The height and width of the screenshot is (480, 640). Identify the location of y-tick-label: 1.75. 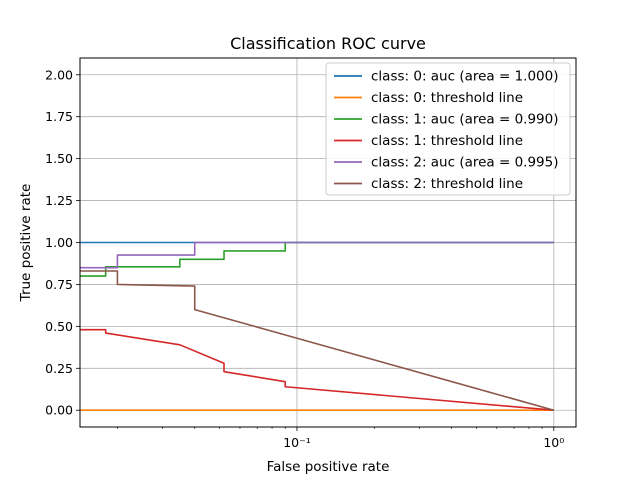
(59, 116).